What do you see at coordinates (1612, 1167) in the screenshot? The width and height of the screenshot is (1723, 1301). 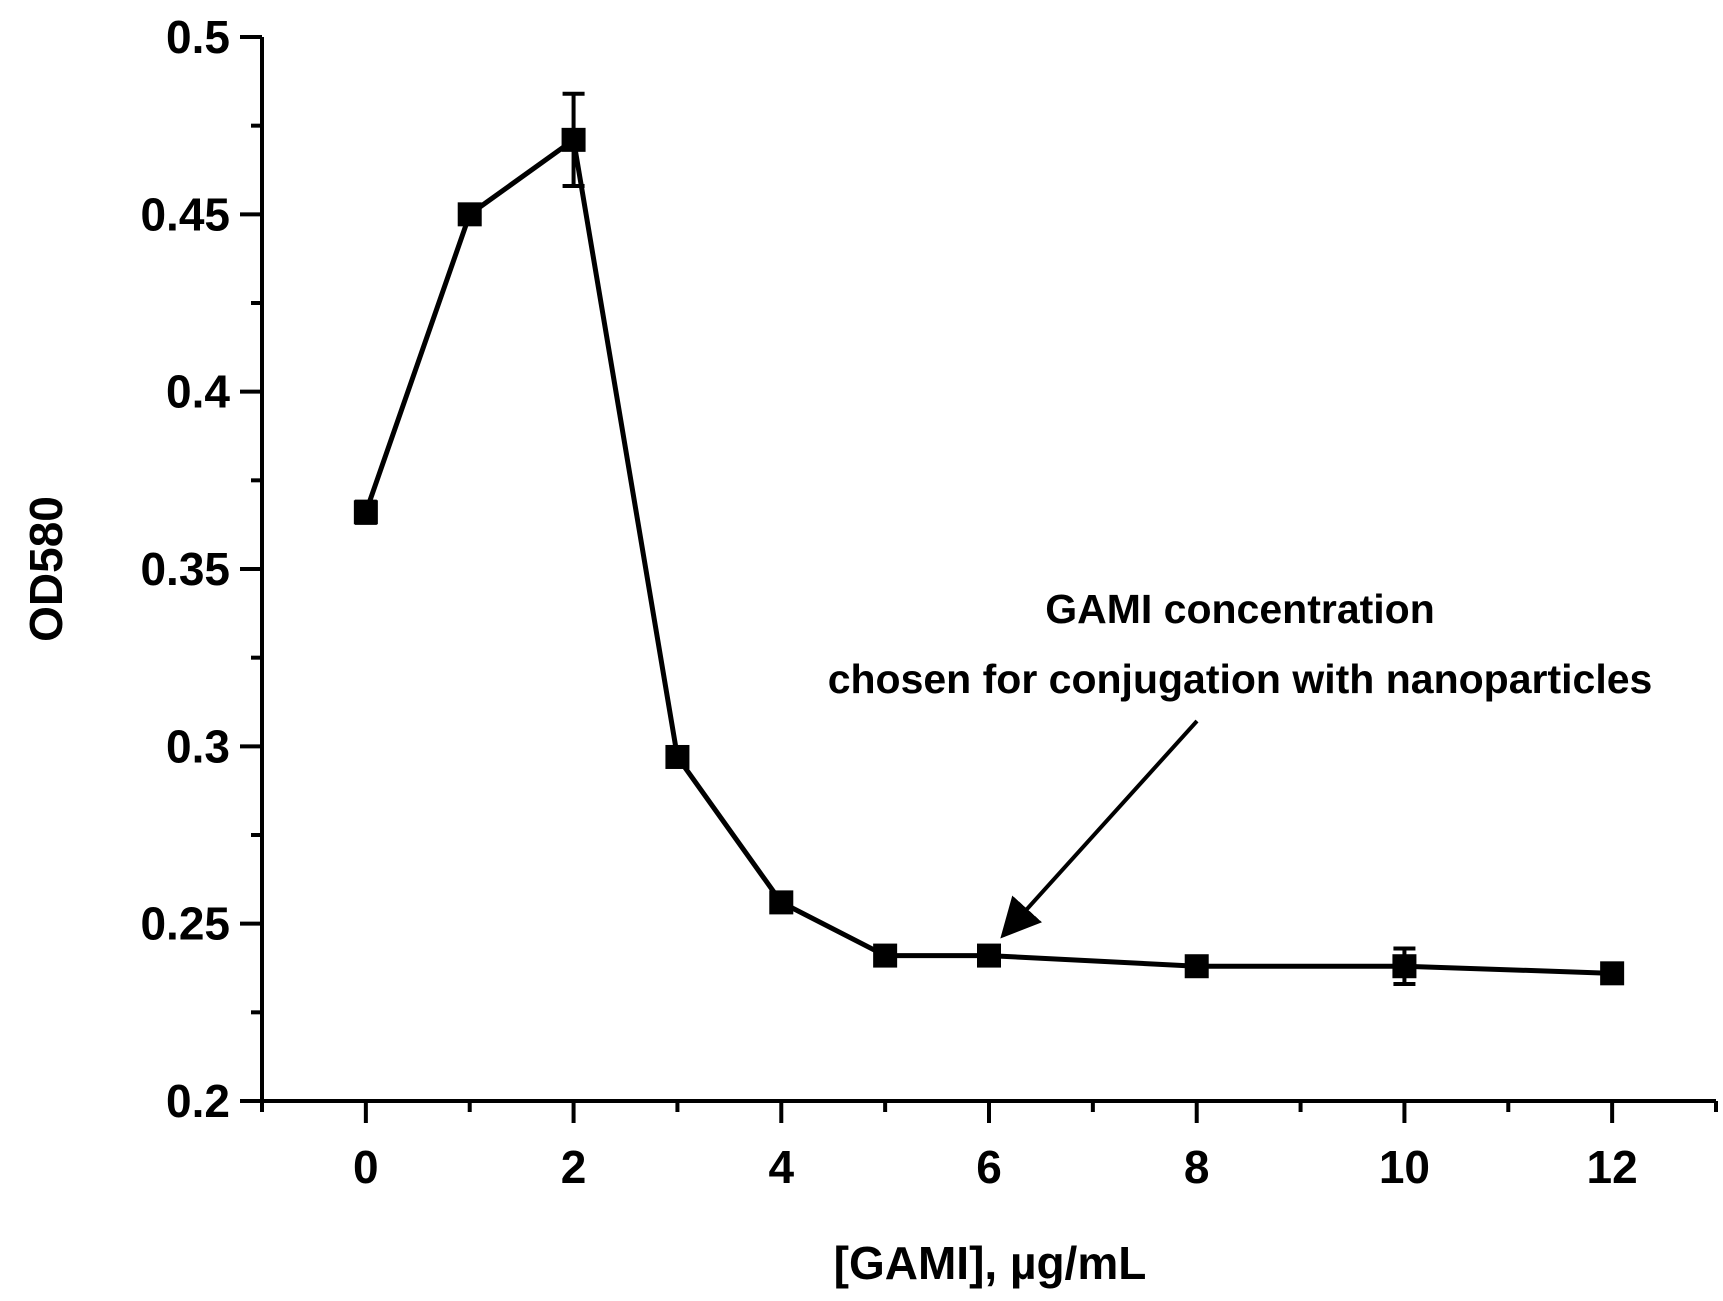 I see `x-tick-label: 12` at bounding box center [1612, 1167].